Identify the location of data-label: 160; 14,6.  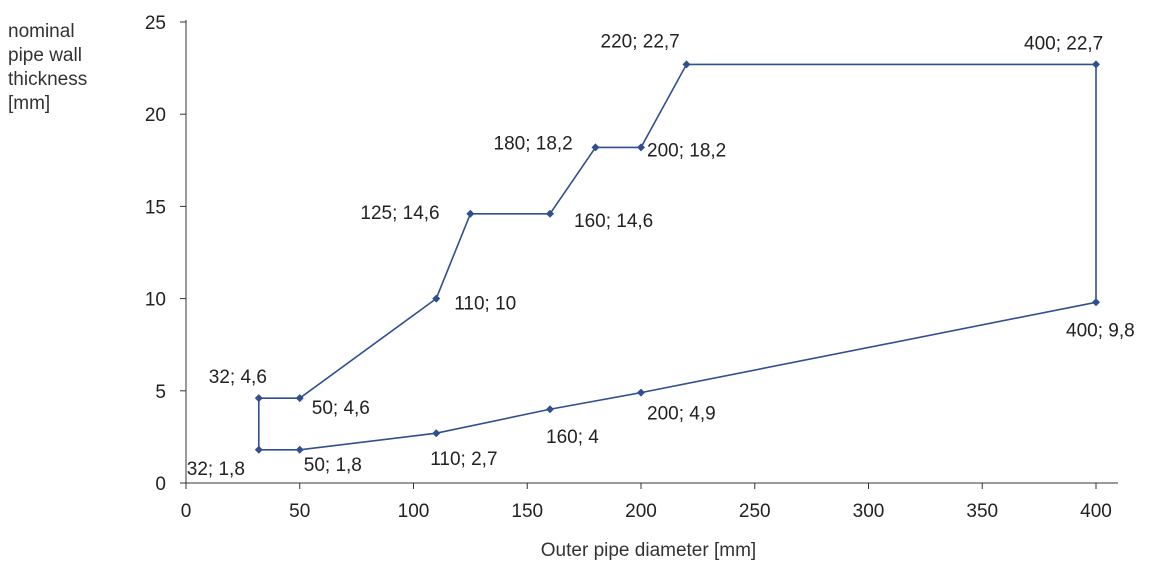
(613, 221).